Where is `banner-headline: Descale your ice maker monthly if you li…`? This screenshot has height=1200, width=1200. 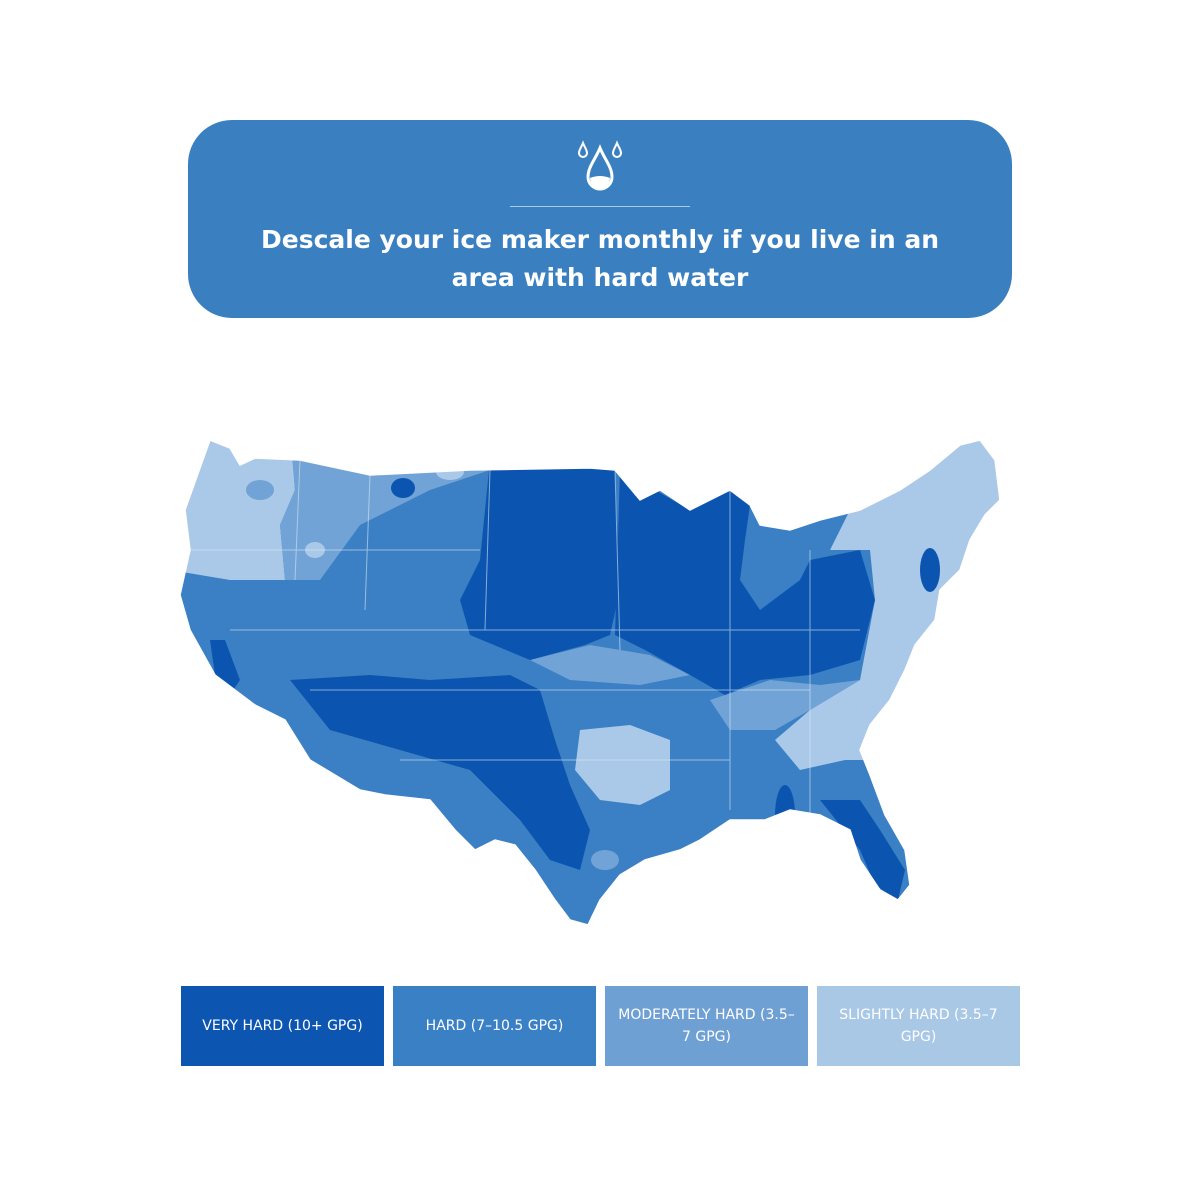 banner-headline: Descale your ice maker monthly if you li… is located at coordinates (599, 258).